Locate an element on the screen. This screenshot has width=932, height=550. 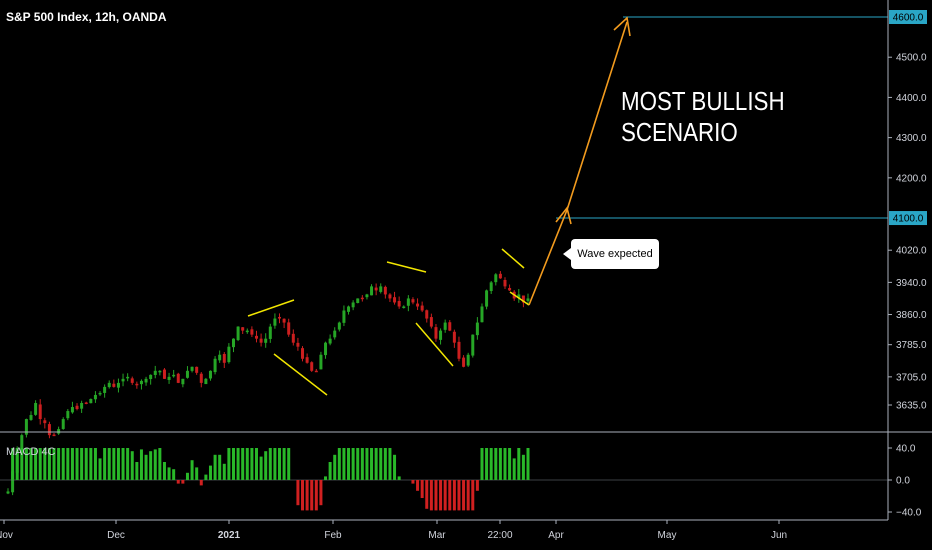
macd-tick-label: 0.0 is located at coordinates (903, 481).